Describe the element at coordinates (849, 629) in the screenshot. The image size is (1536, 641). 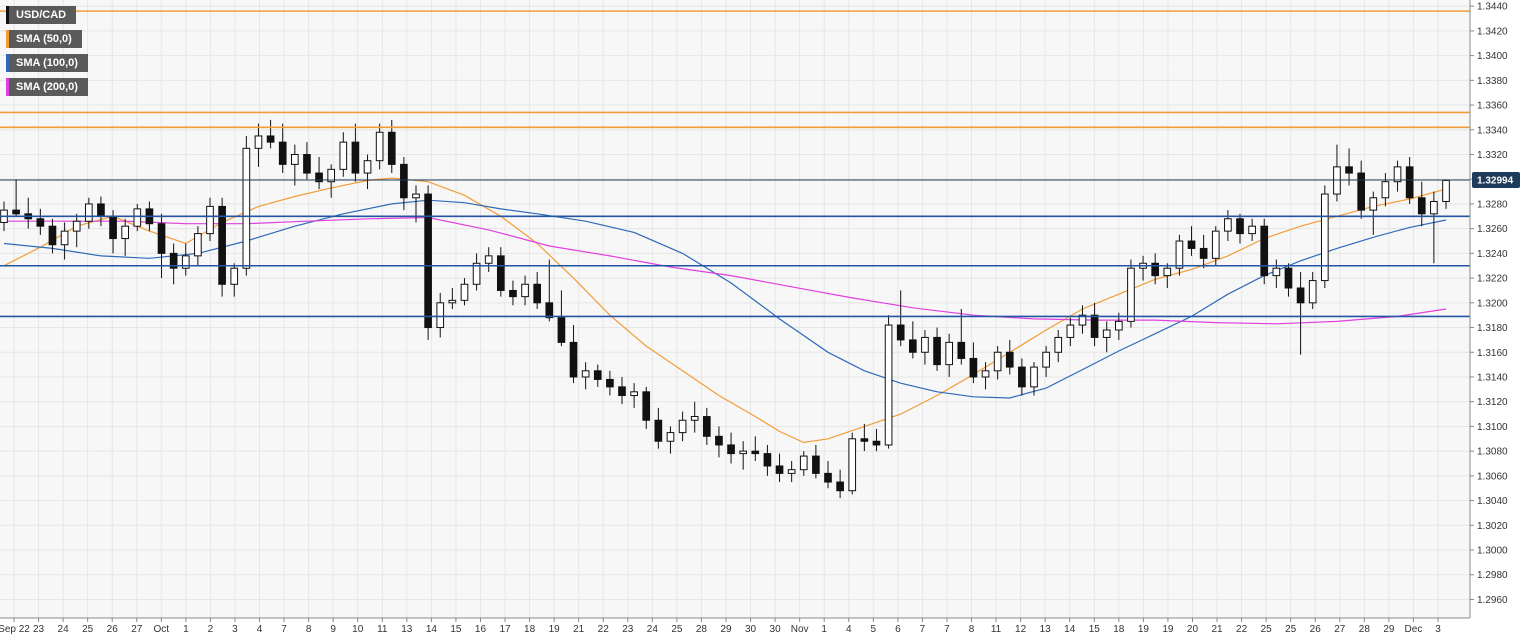
I see `x-tick-label: 4` at that location.